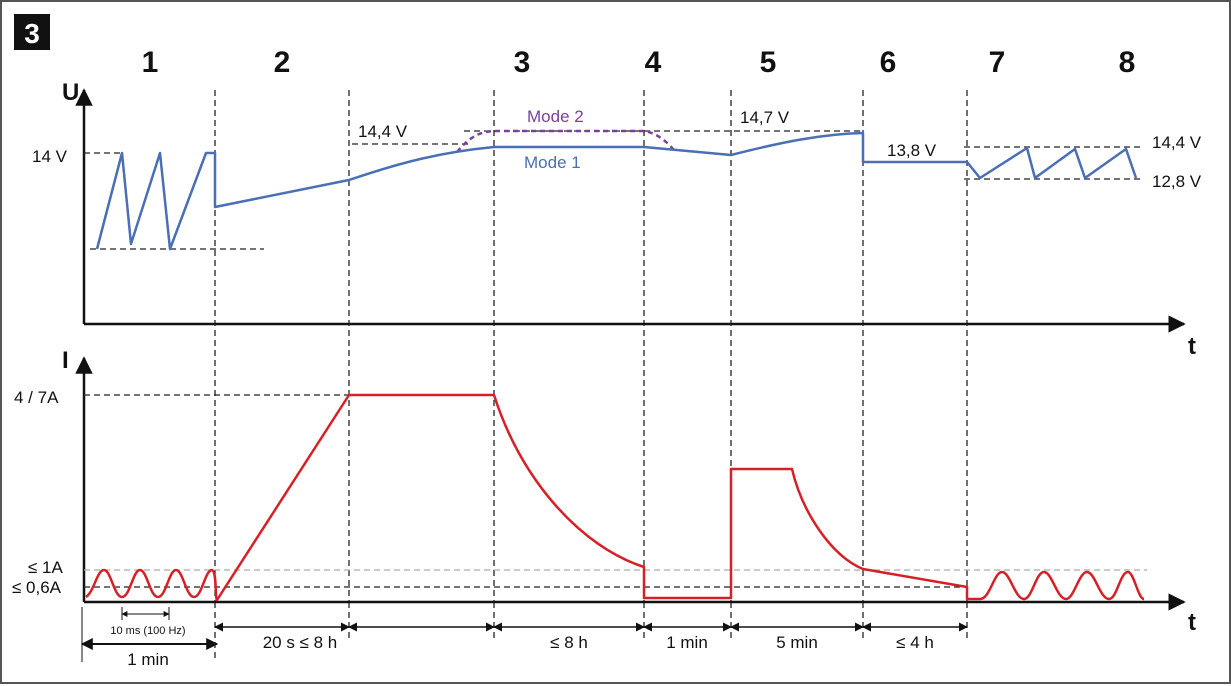 This screenshot has height=686, width=1231. Describe the element at coordinates (1177, 181) in the screenshot. I see `voltage-128v-right-label: 12,8 V` at that location.